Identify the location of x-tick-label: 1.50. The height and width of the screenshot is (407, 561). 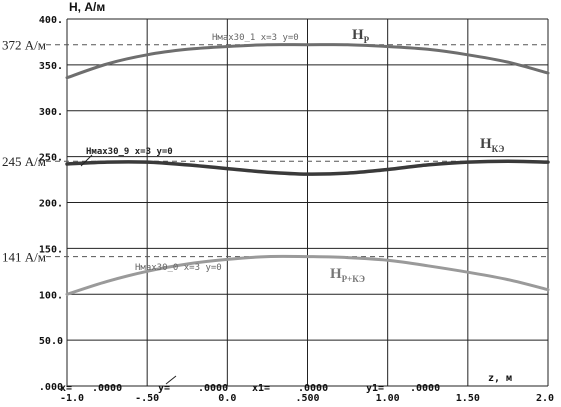
(468, 398).